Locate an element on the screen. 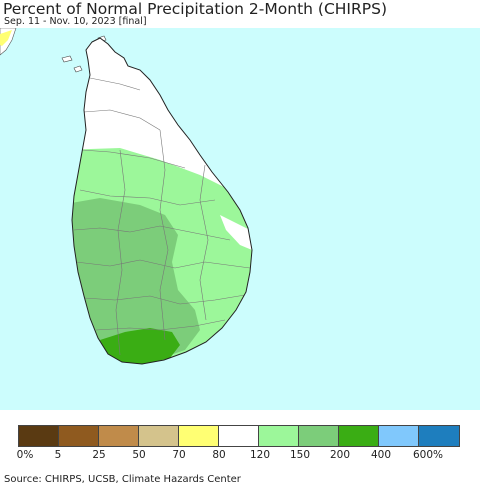 The width and height of the screenshot is (480, 490). india-below-normal-patch is located at coordinates (6, 38).